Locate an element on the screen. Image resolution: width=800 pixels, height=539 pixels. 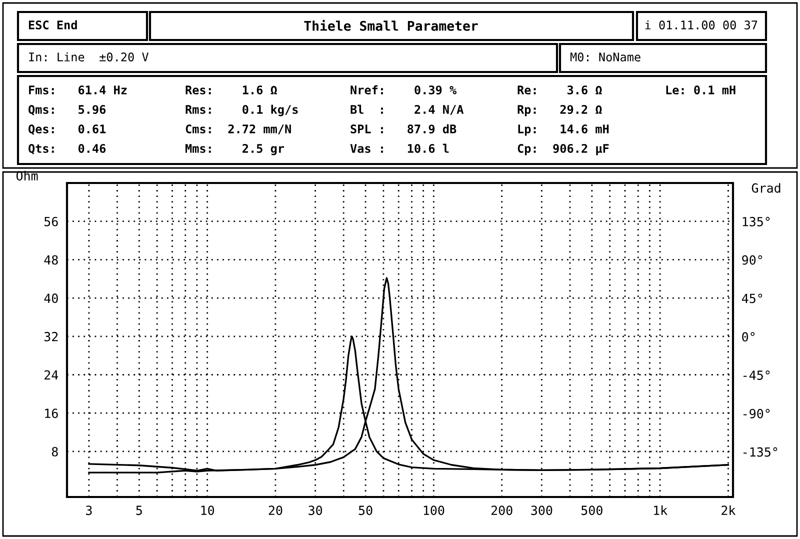
text: Qes: 0.61 is located at coordinates (67, 129).